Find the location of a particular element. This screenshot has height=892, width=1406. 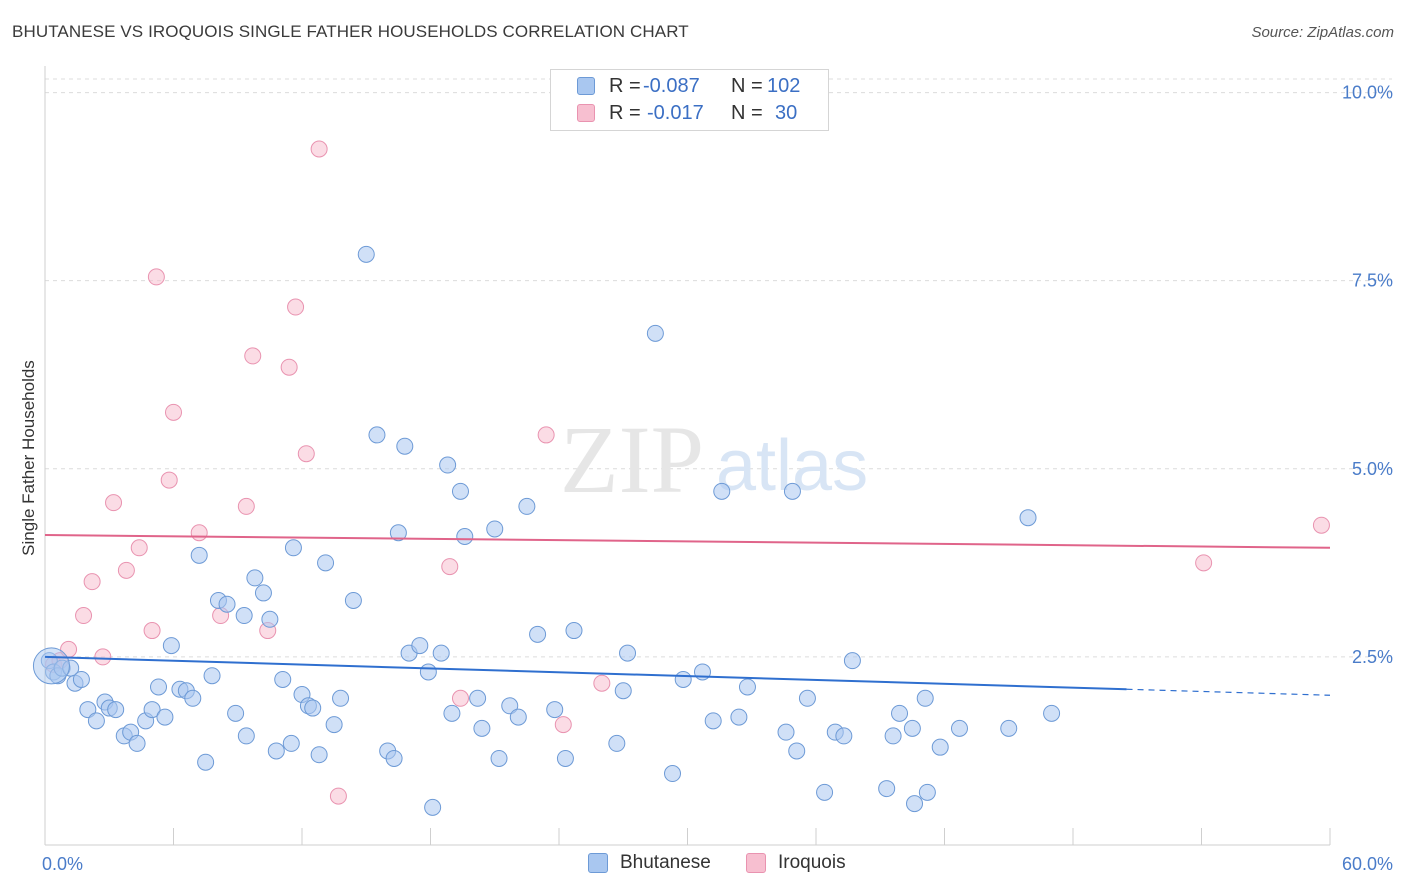

source-label: Source: ZipAtlas.com is located at coordinates (1322, 32).